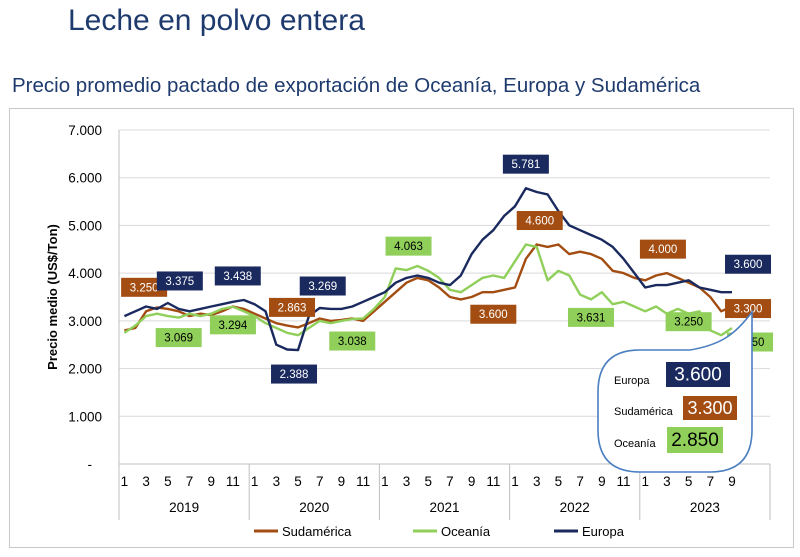 The image size is (800, 557). I want to click on data-label: 3.300, so click(748, 310).